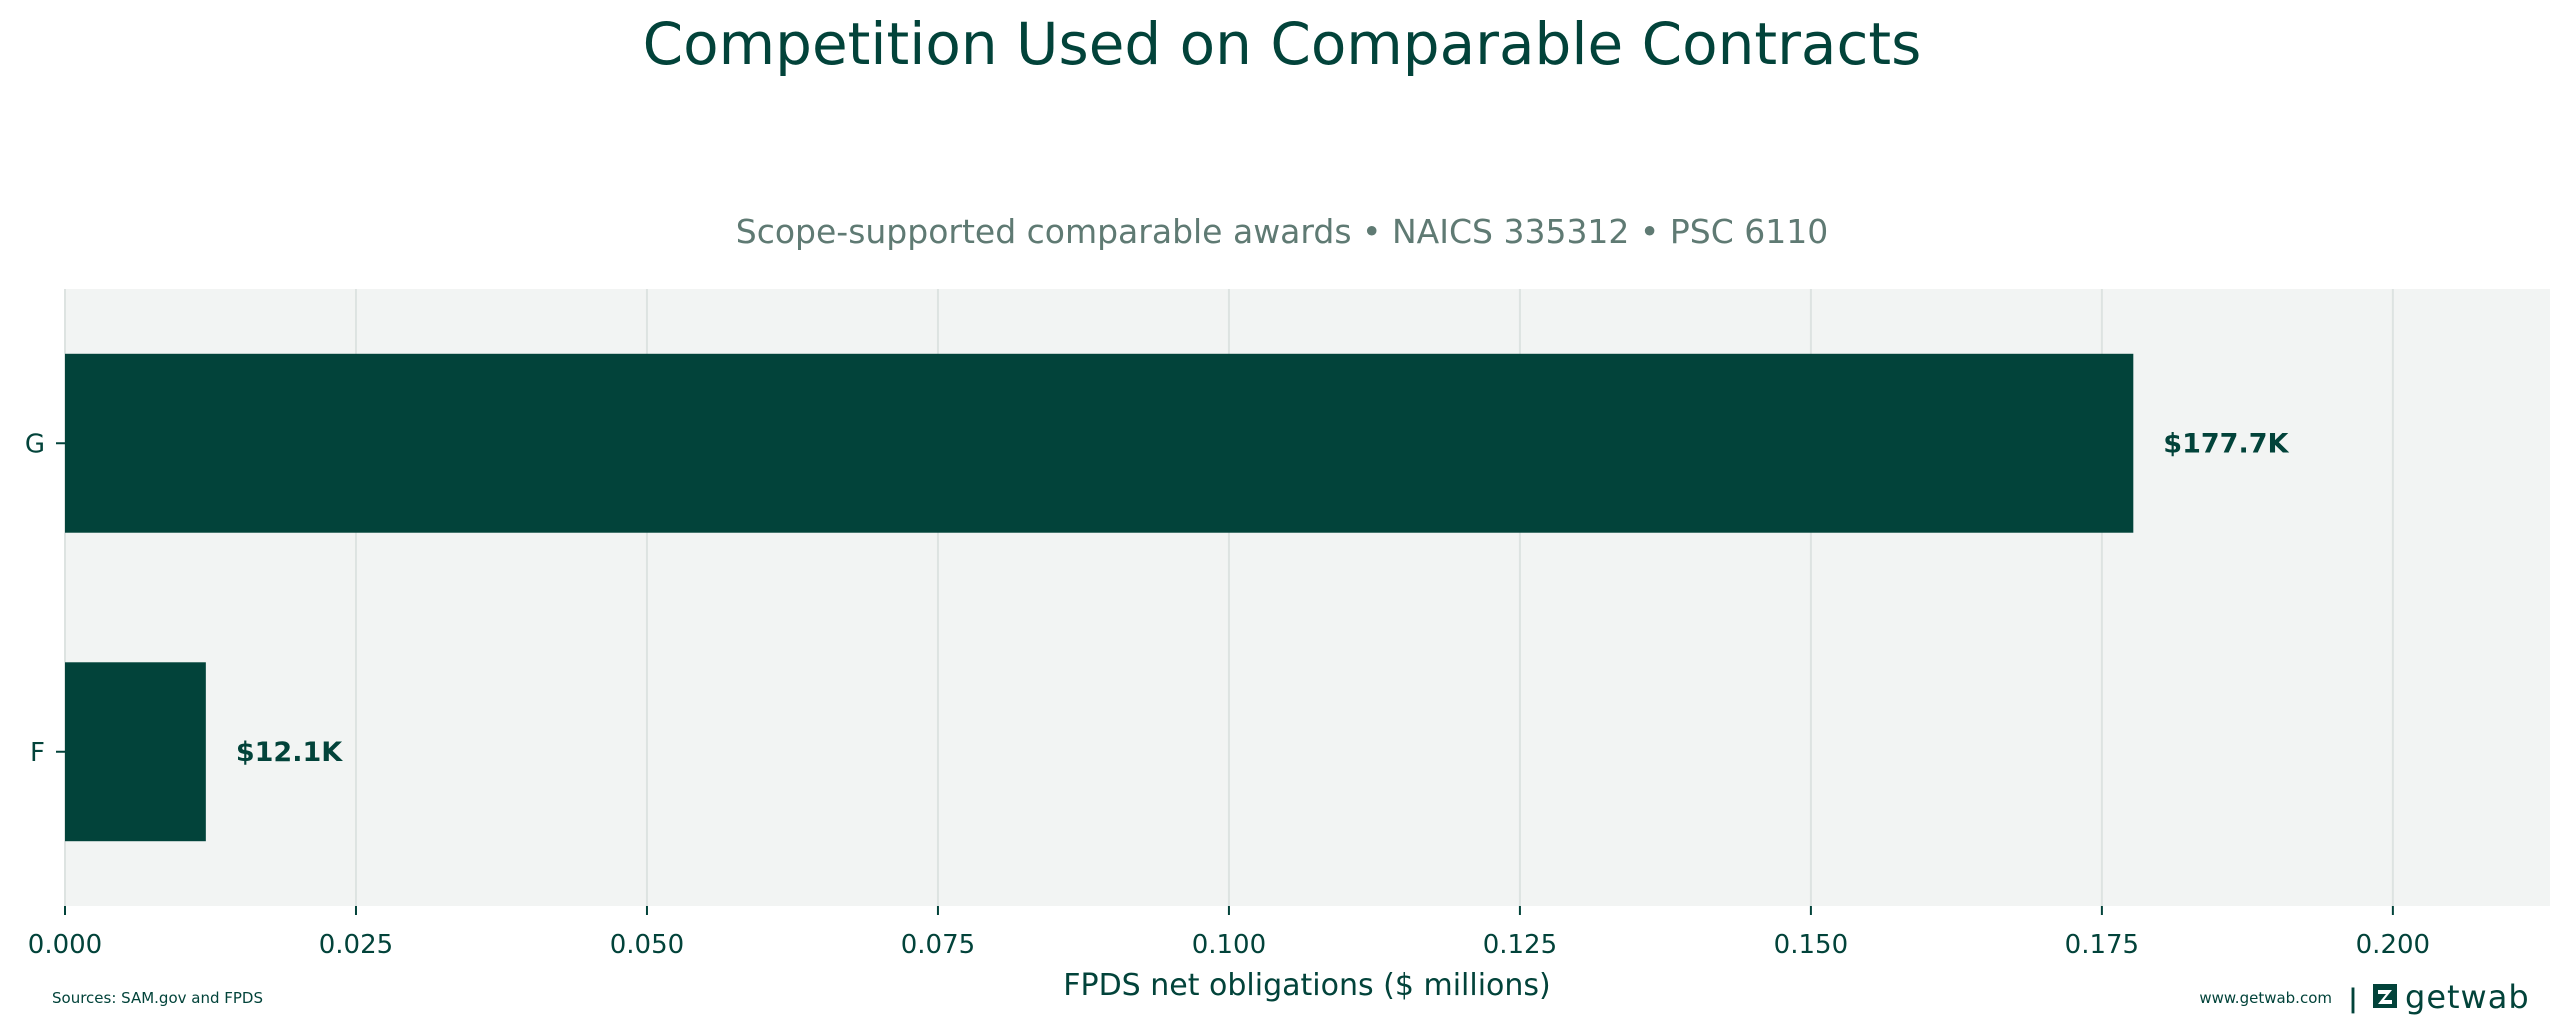 The image size is (2565, 1022). I want to click on y-tick-label-G: G, so click(35, 444).